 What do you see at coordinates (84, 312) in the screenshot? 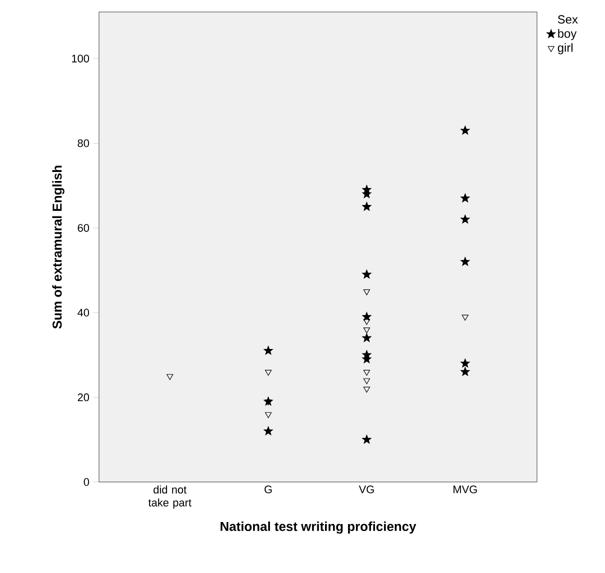
I see `y-tick-label: 40` at bounding box center [84, 312].